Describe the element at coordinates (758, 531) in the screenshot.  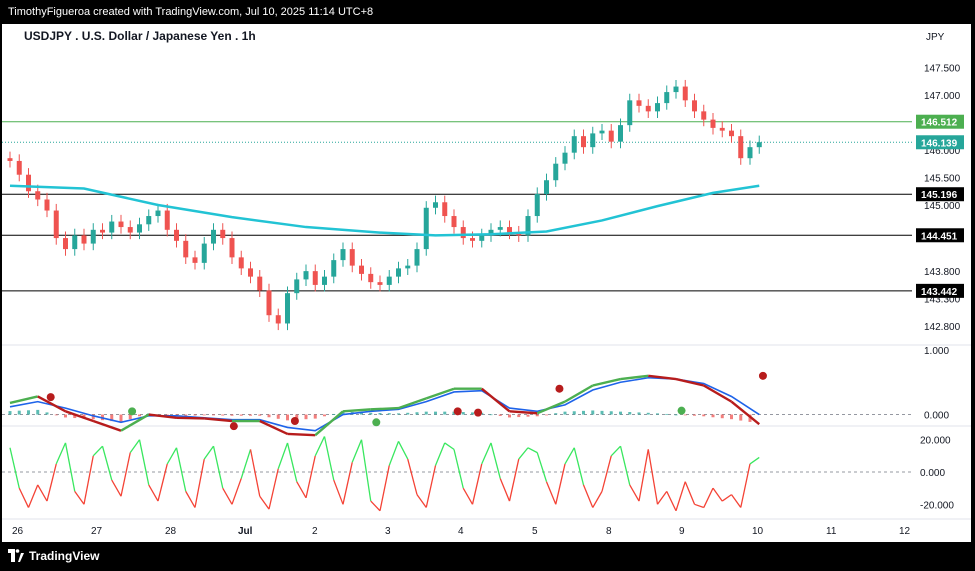
I see `time-tick-label: 10` at that location.